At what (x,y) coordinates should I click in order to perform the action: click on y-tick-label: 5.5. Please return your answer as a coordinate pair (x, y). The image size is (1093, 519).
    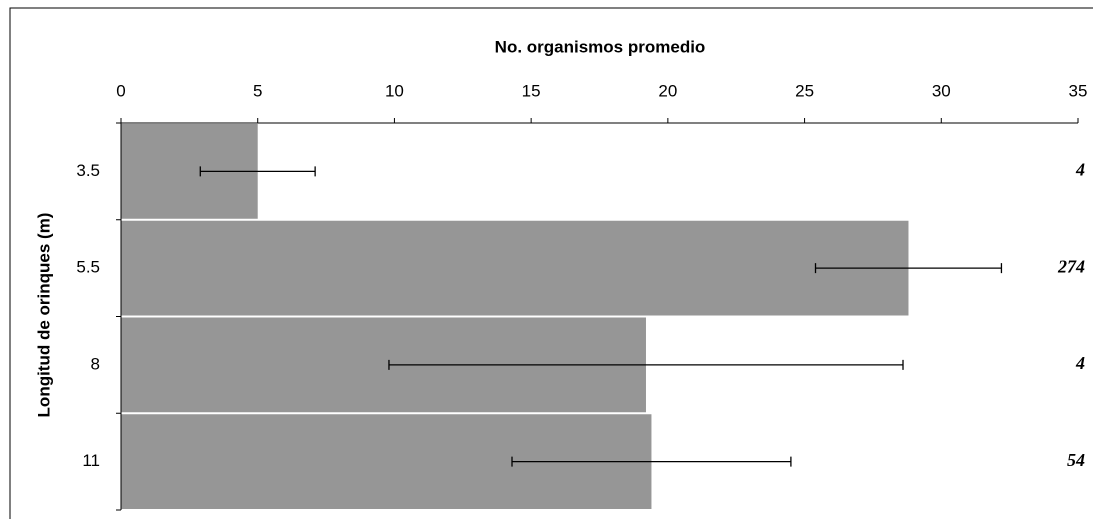
    Looking at the image, I should click on (88, 267).